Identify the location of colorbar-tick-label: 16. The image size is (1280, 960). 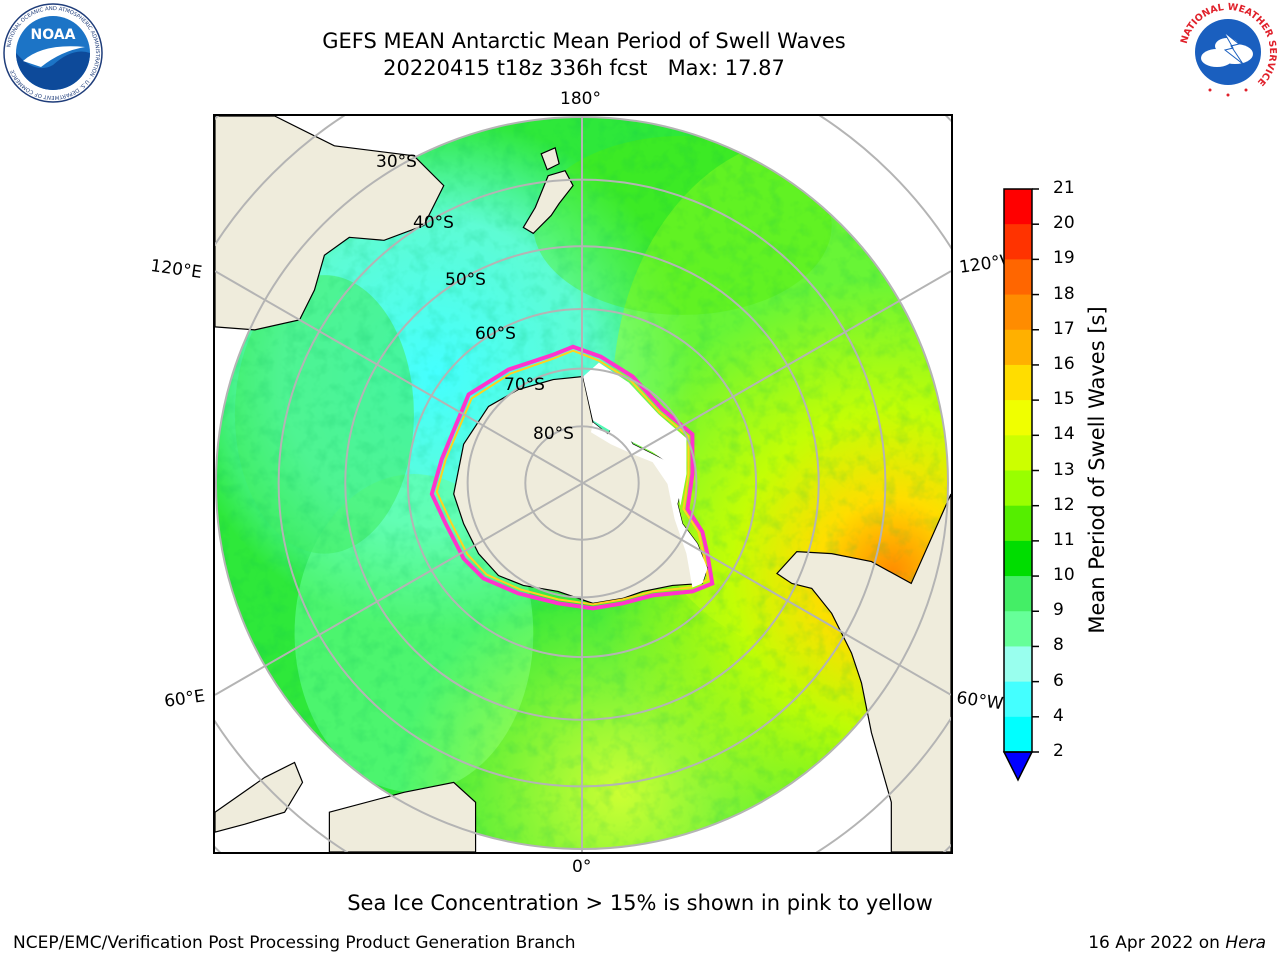
(1064, 363).